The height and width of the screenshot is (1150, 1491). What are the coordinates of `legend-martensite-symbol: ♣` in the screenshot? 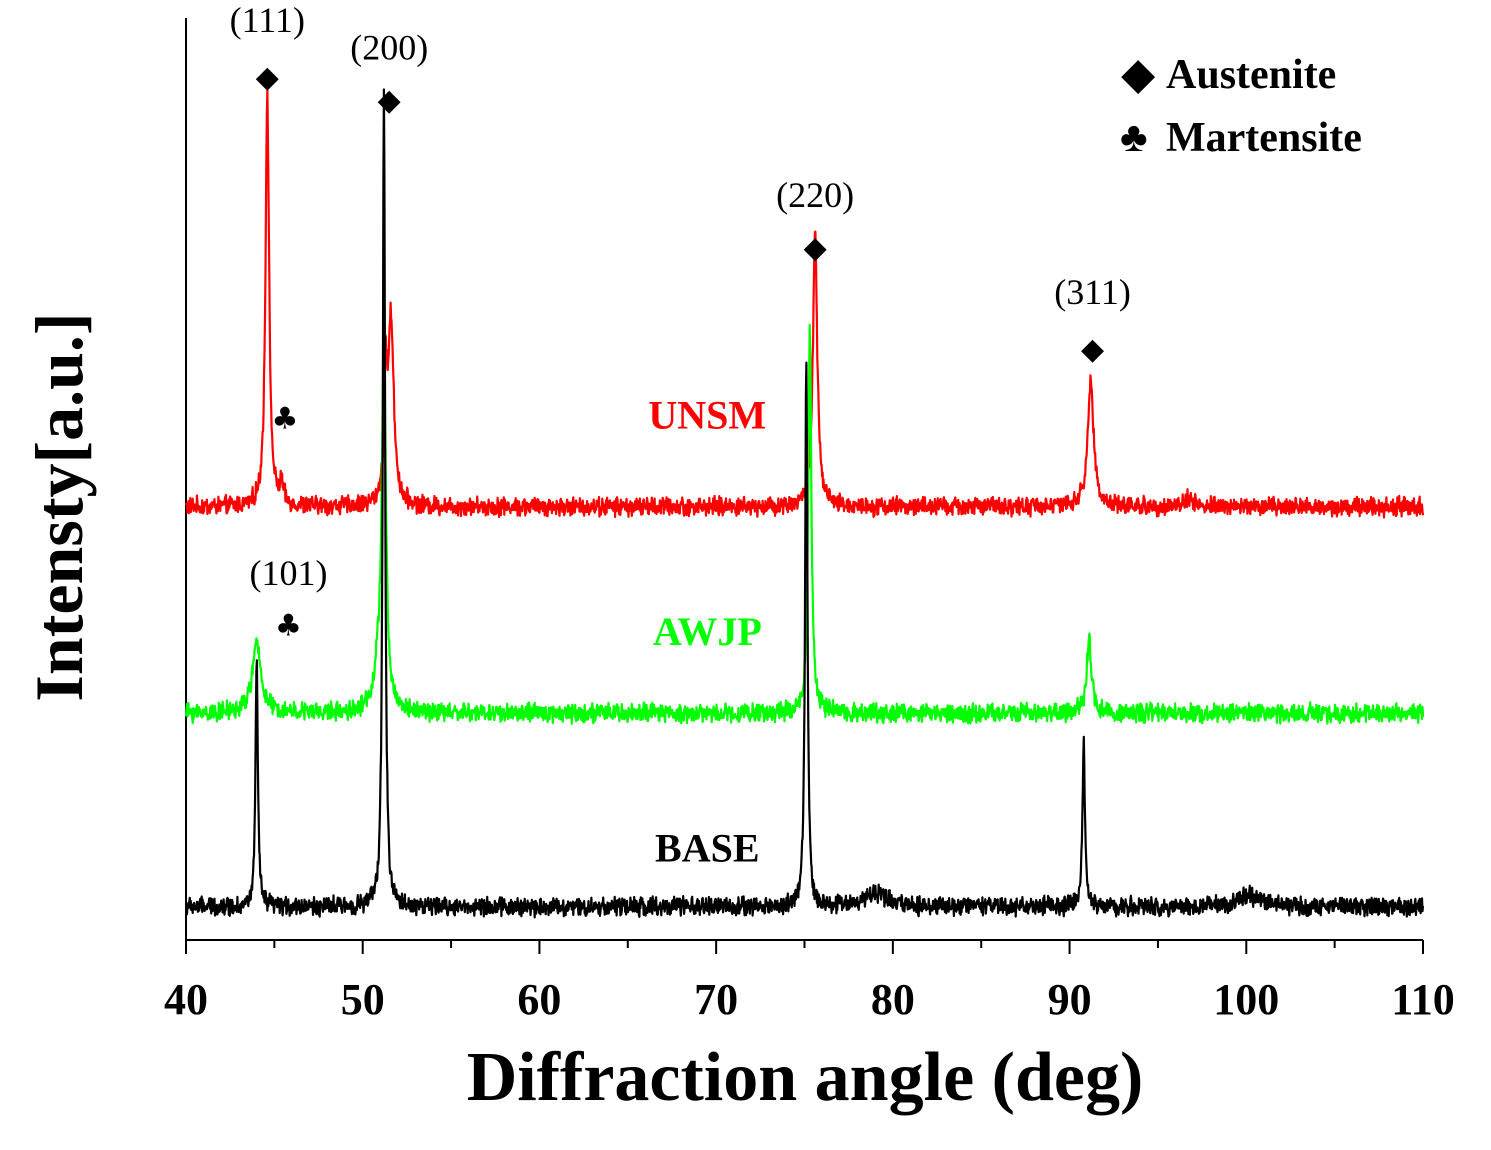 It's located at (1134, 138).